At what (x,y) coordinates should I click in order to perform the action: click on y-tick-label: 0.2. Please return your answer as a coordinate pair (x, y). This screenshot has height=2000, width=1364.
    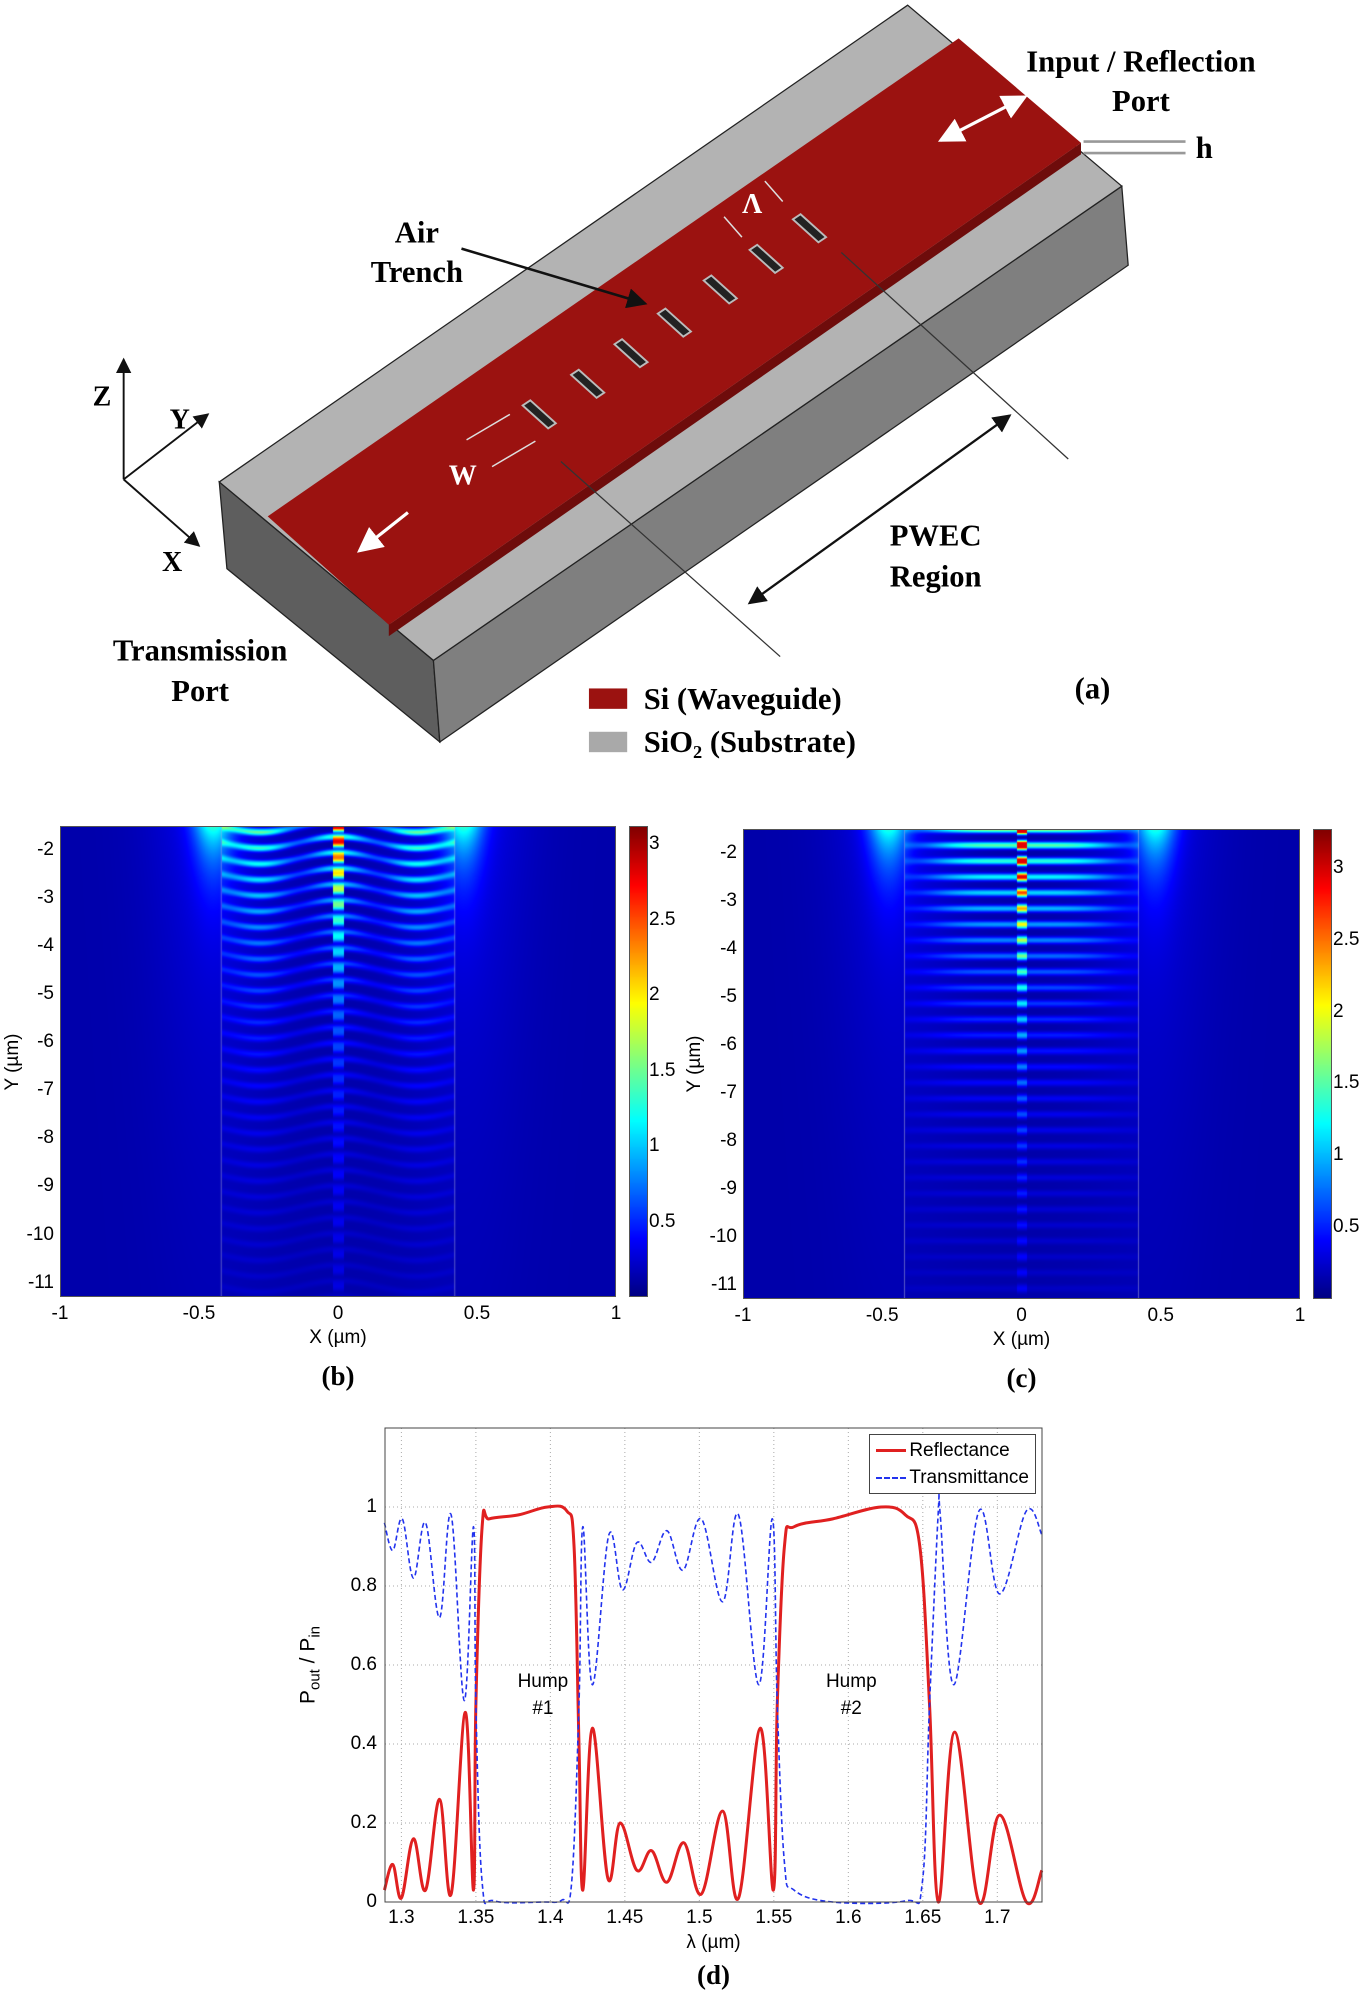
    Looking at the image, I should click on (363, 1822).